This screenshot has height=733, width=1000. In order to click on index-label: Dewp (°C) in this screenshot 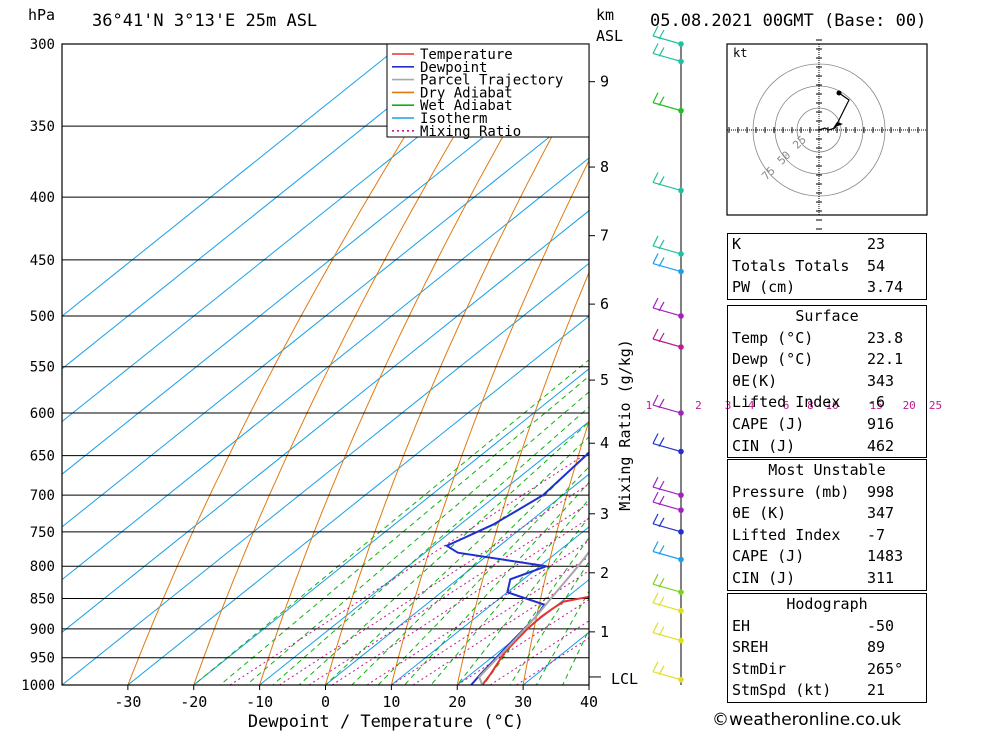, I will do `click(773, 359)`.